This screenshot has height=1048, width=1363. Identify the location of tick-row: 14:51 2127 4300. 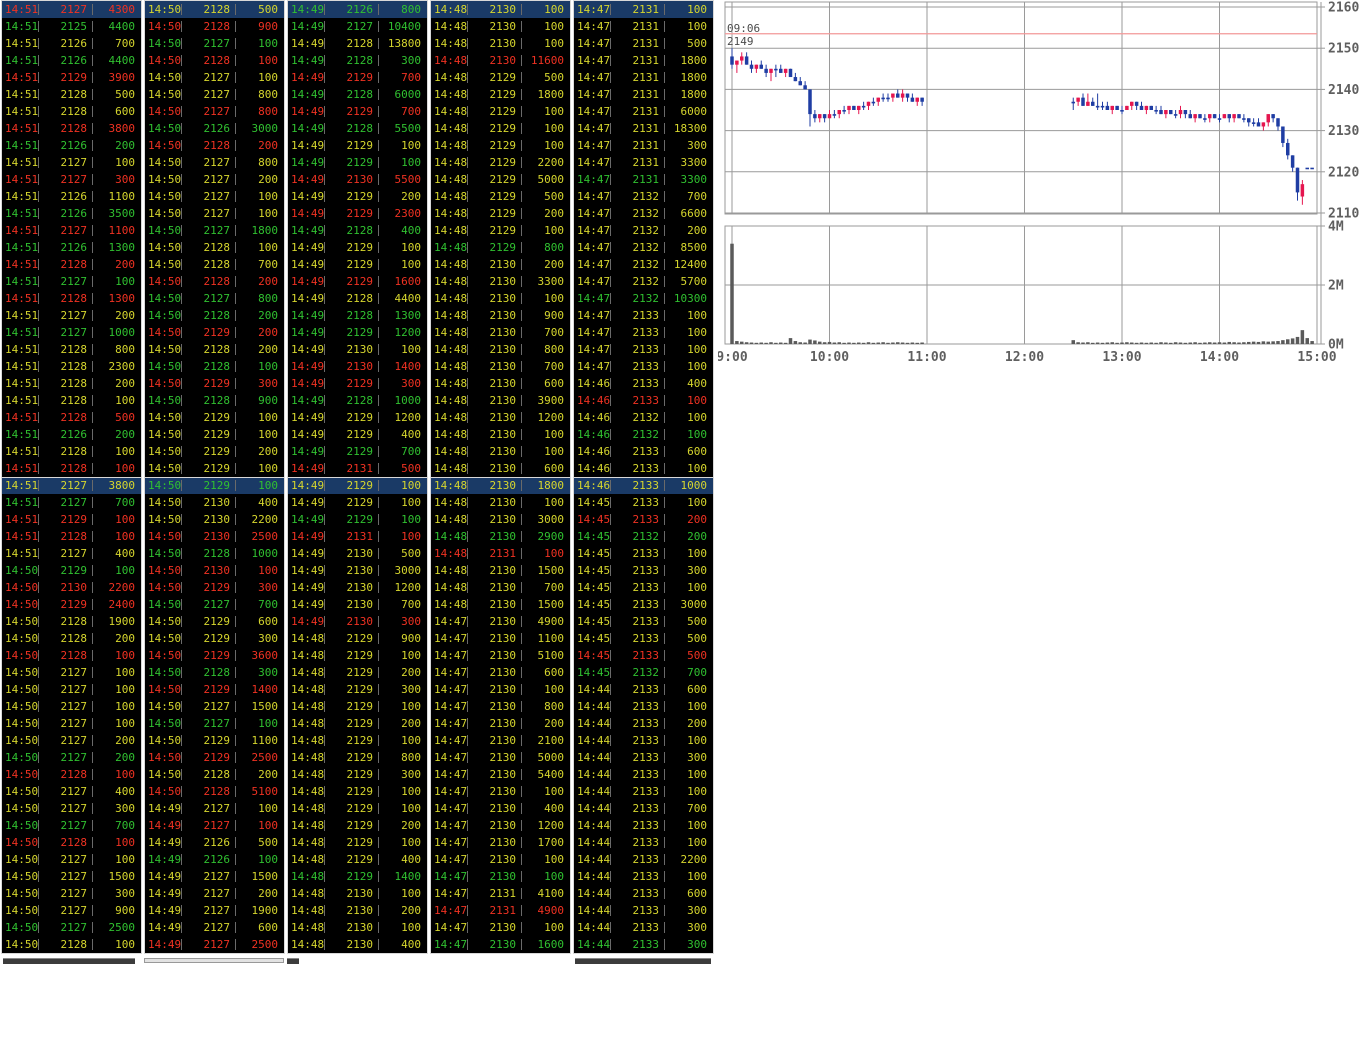
(71, 9).